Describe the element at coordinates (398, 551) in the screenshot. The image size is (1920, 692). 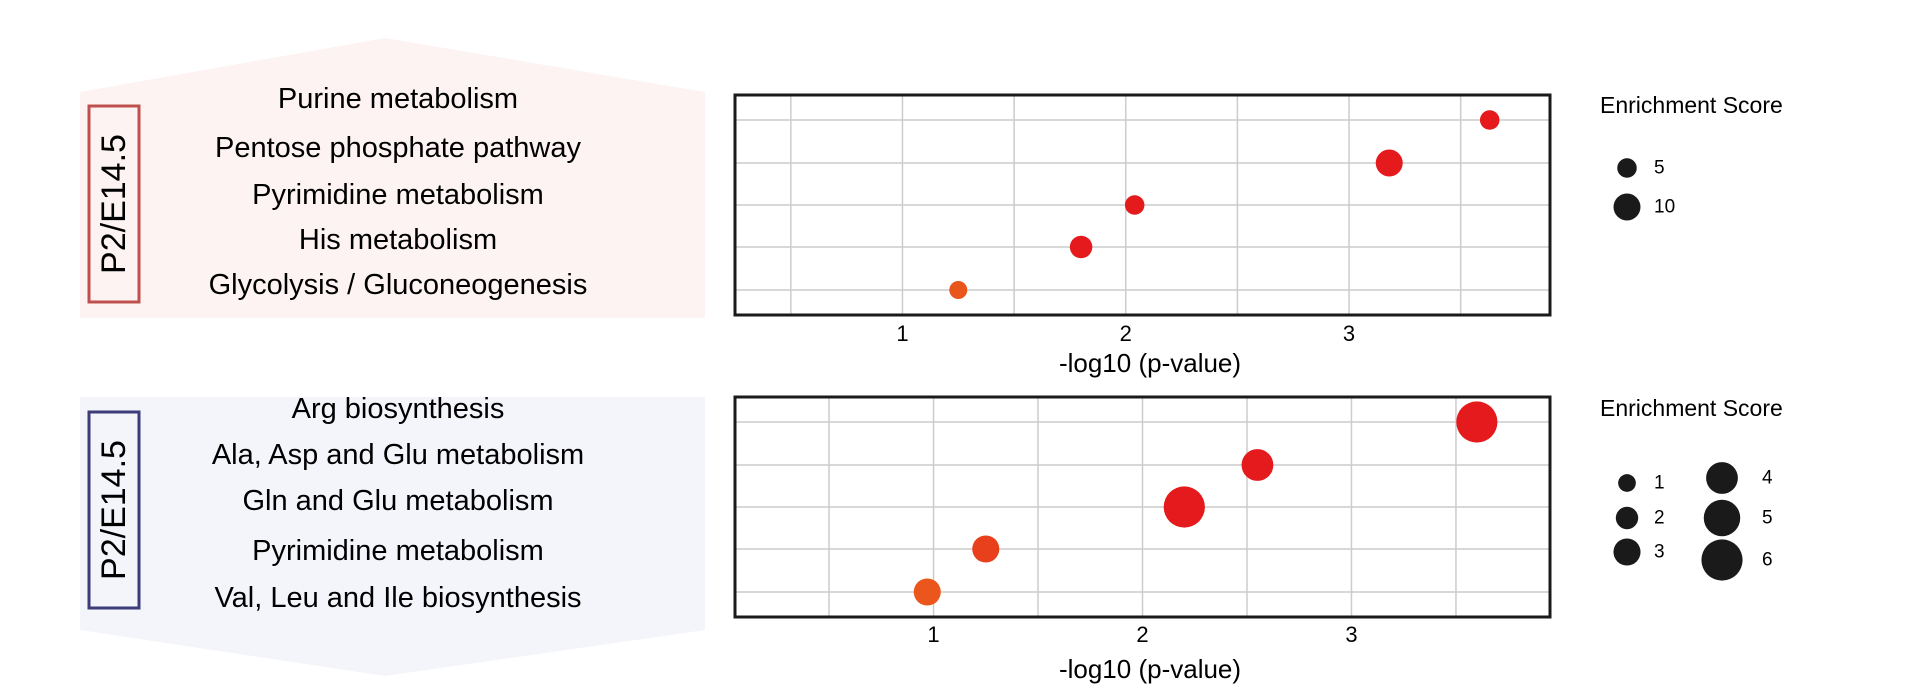
I see `panel-2-category-label: Pyrimidine metabolism` at that location.